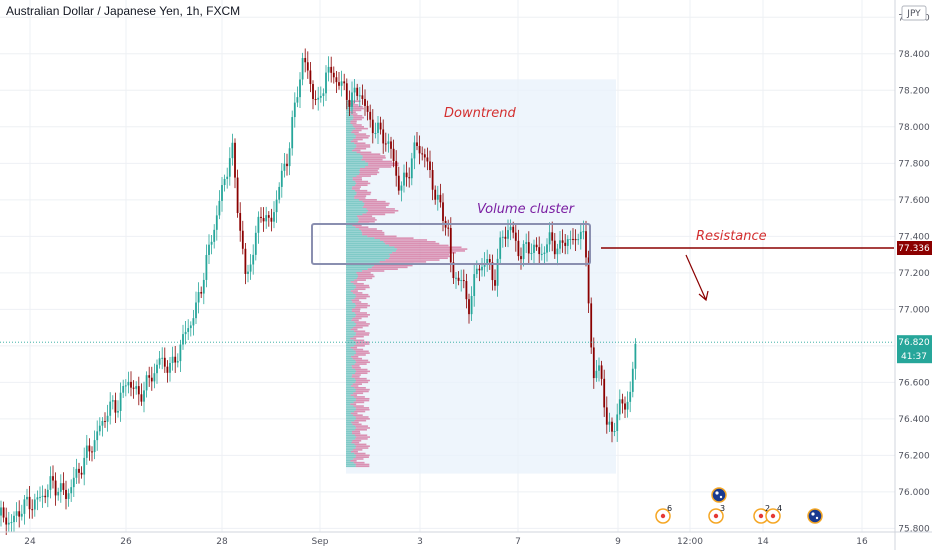 This screenshot has height=550, width=932. What do you see at coordinates (914, 310) in the screenshot?
I see `y-tick-label: 77.000` at bounding box center [914, 310].